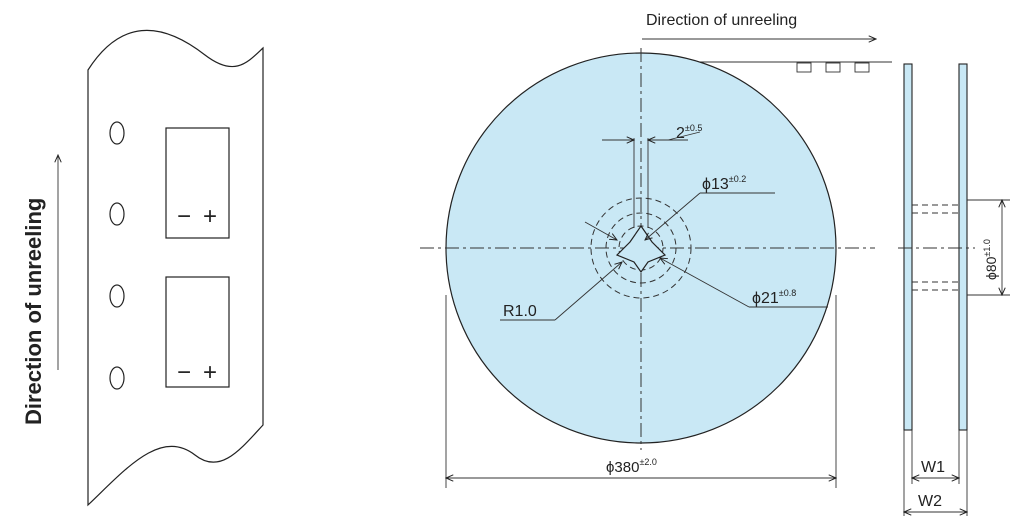 The height and width of the screenshot is (522, 1021). What do you see at coordinates (588, 291) in the screenshot?
I see `radius-leader` at bounding box center [588, 291].